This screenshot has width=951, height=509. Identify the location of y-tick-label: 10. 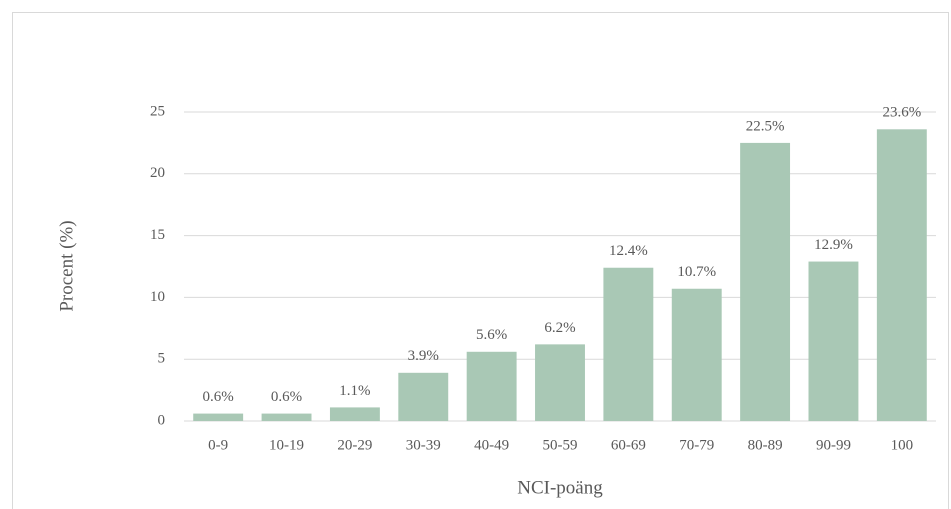
(157, 297).